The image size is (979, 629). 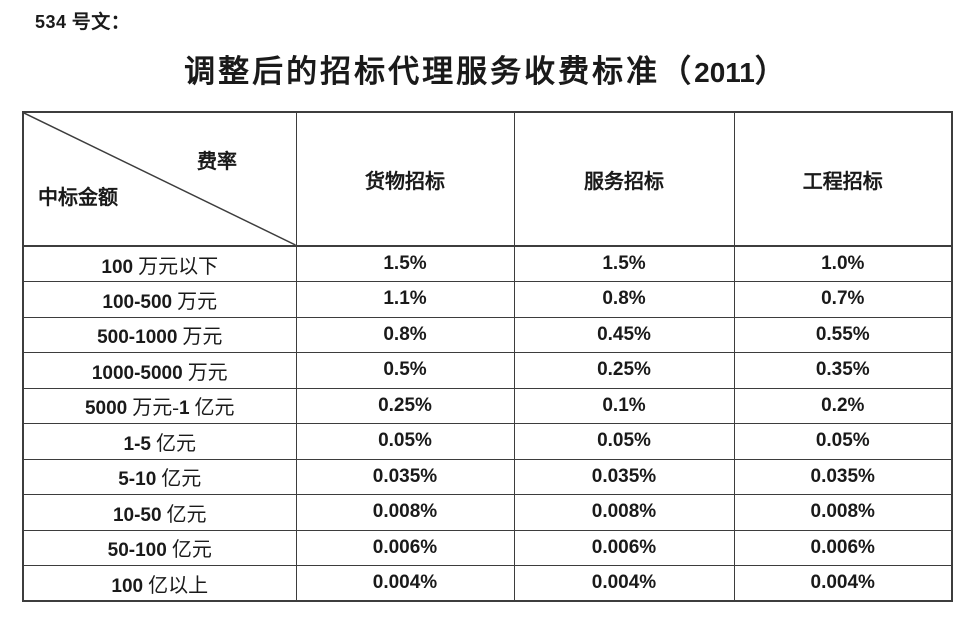 I want to click on table-row: 500-1000 万元 0.8% 0.45% 0.55%, so click(x=487, y=334).